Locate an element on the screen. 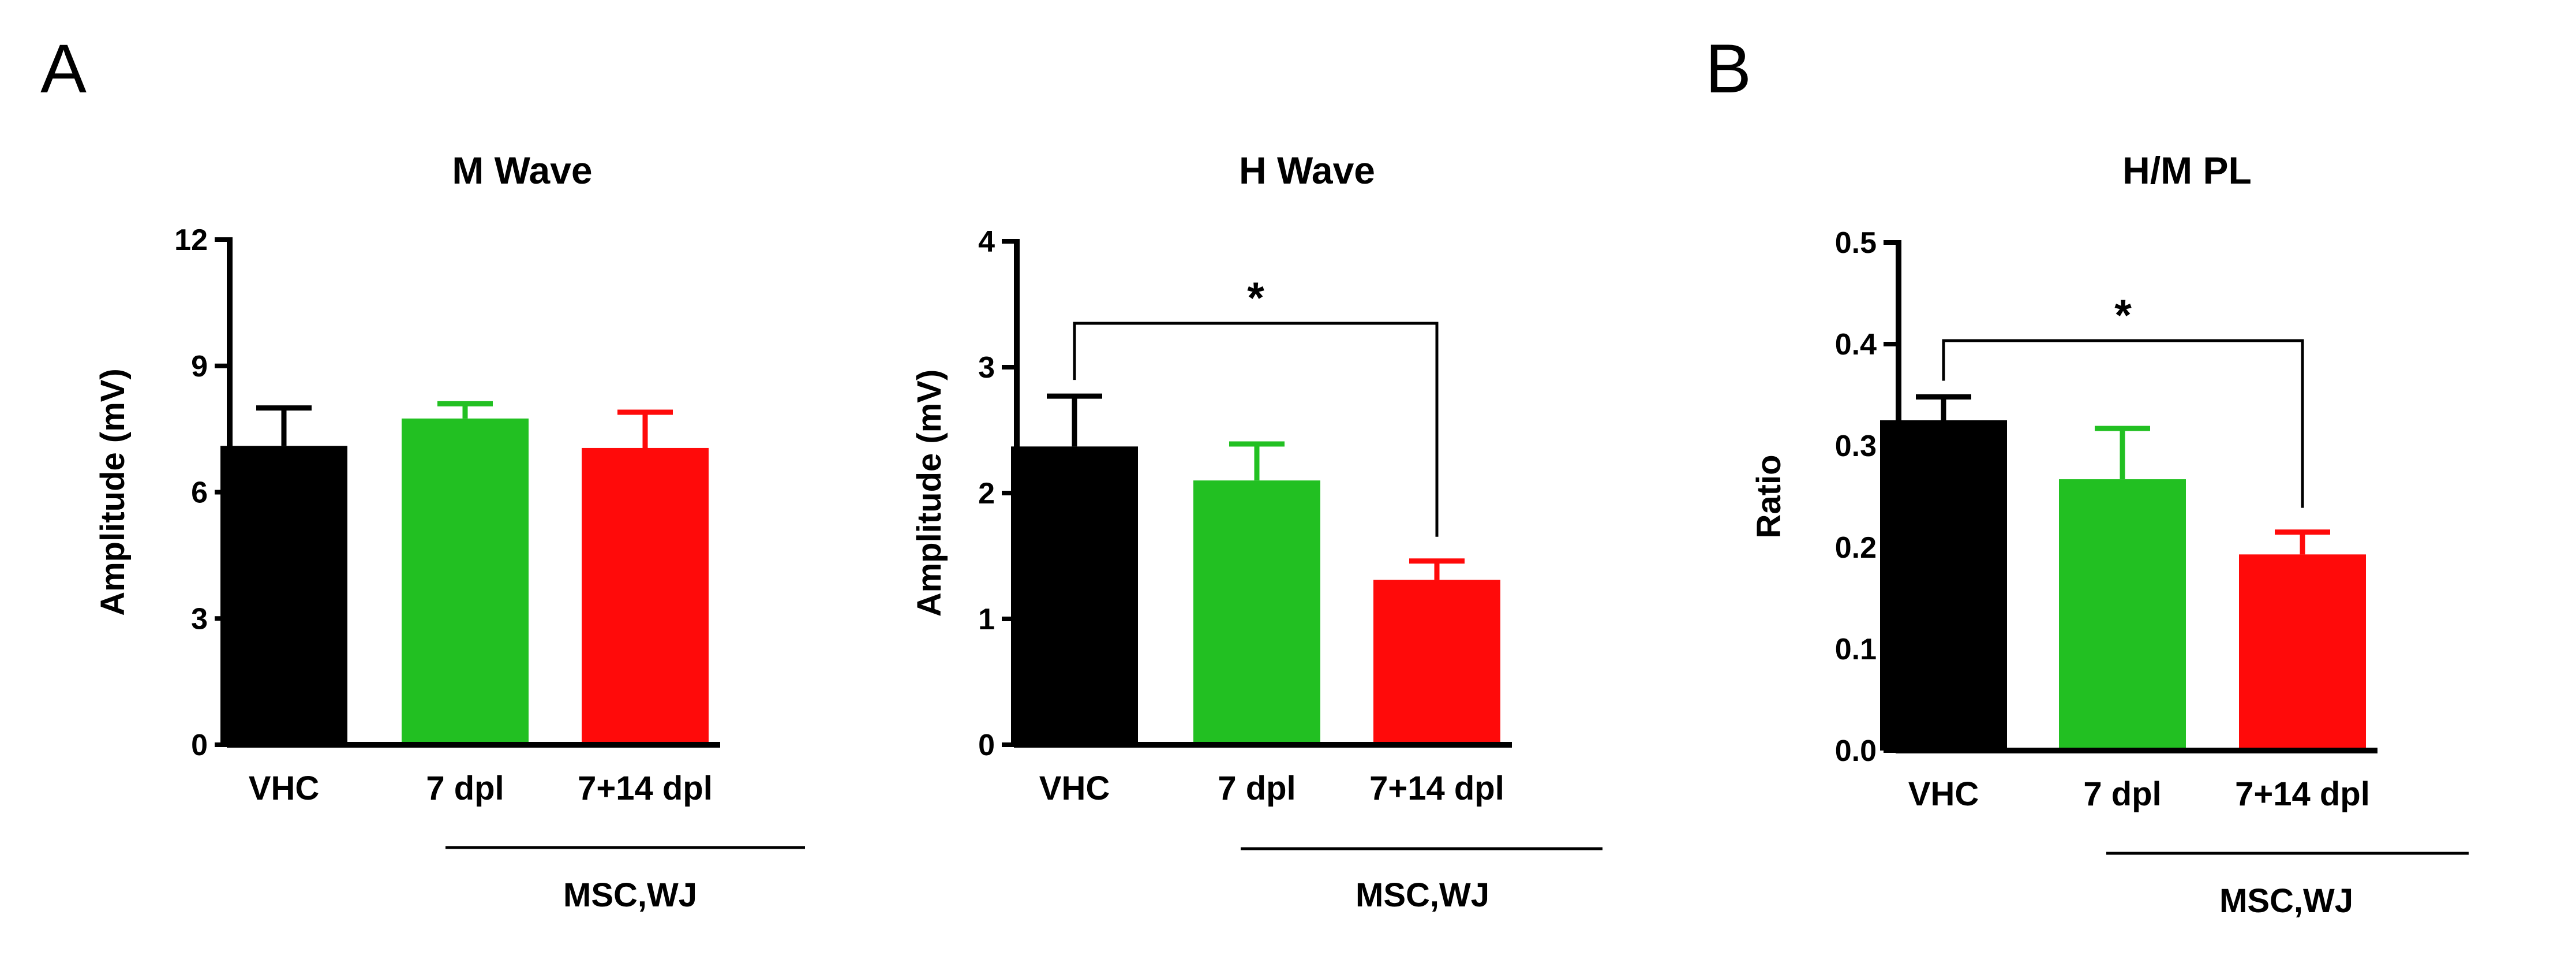 This screenshot has height=963, width=2576. y-tick-label: 1 is located at coordinates (986, 619).